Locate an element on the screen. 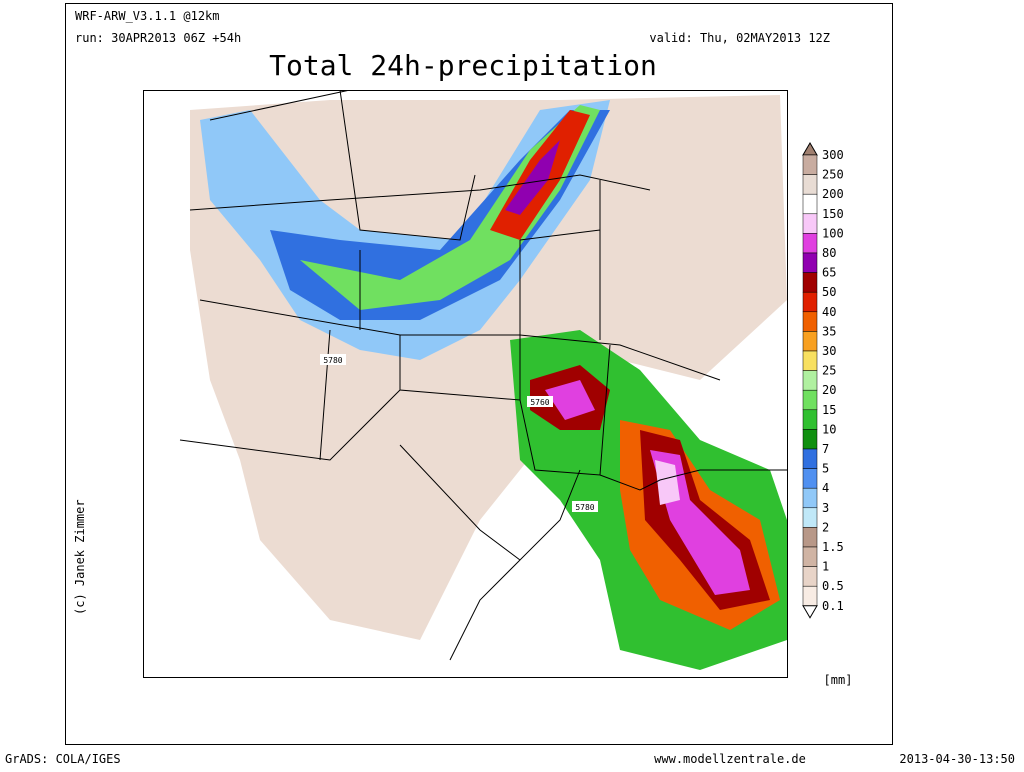 This screenshot has width=1024, height=772. colorbar-label: 4 is located at coordinates (825, 488).